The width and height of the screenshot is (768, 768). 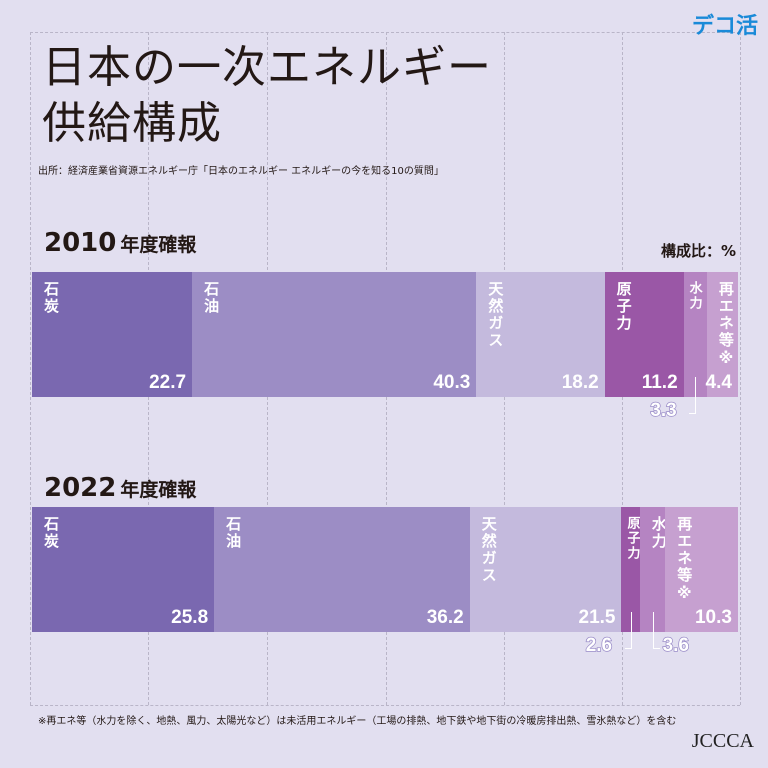 What do you see at coordinates (334, 334) in the screenshot?
I see `bar-segment: 石油 40.3` at bounding box center [334, 334].